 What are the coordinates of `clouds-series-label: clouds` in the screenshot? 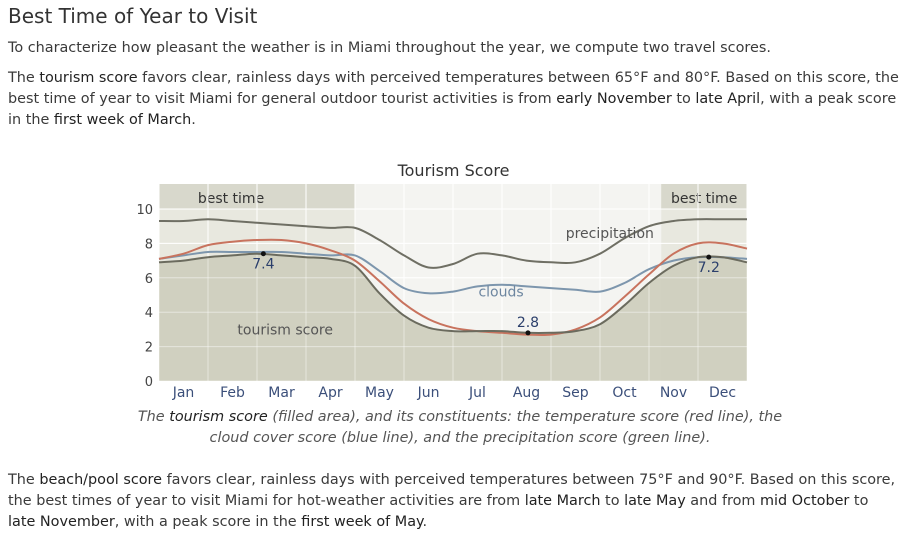 It's located at (500, 293).